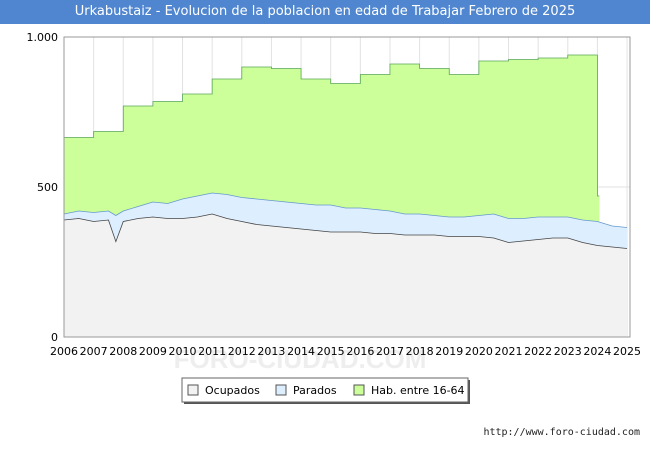 This screenshot has width=650, height=450. I want to click on x-tick-label: 2018, so click(420, 351).